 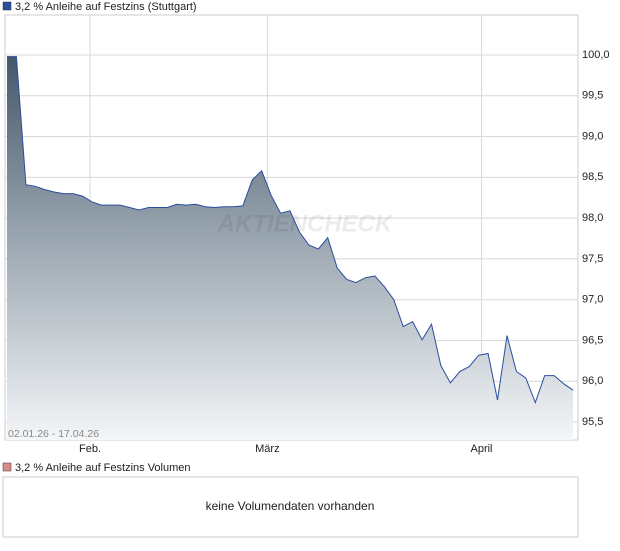 What do you see at coordinates (592, 218) in the screenshot?
I see `y-tick-label: 98,0` at bounding box center [592, 218].